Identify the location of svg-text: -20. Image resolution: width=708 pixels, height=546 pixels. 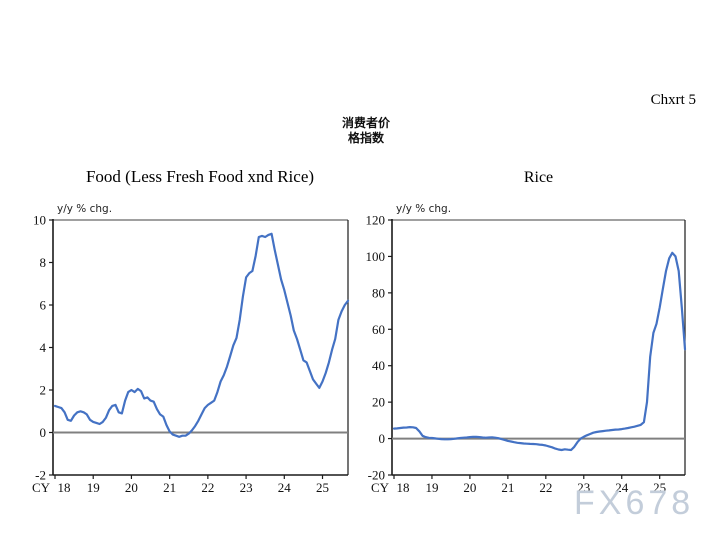
(376, 475).